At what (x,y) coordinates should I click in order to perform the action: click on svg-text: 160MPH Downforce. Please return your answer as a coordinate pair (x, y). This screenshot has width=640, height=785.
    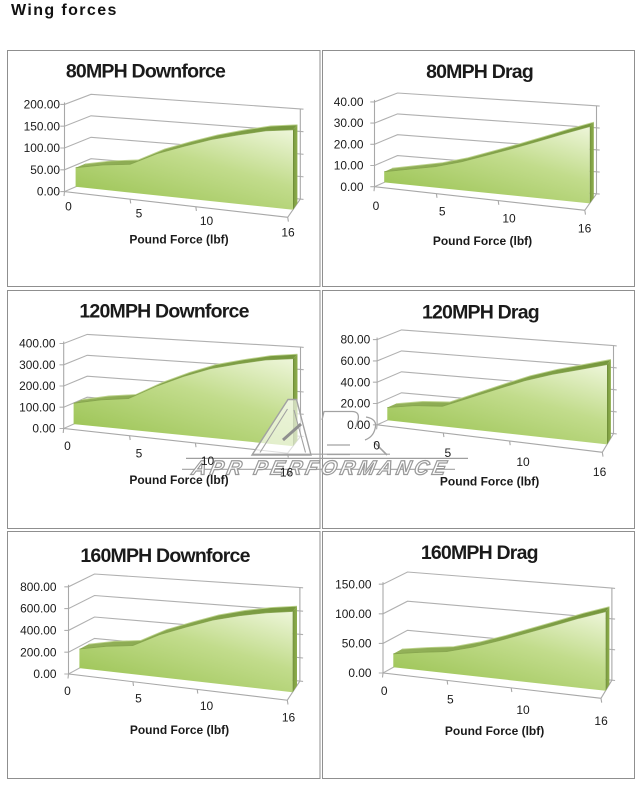
    Looking at the image, I should click on (165, 556).